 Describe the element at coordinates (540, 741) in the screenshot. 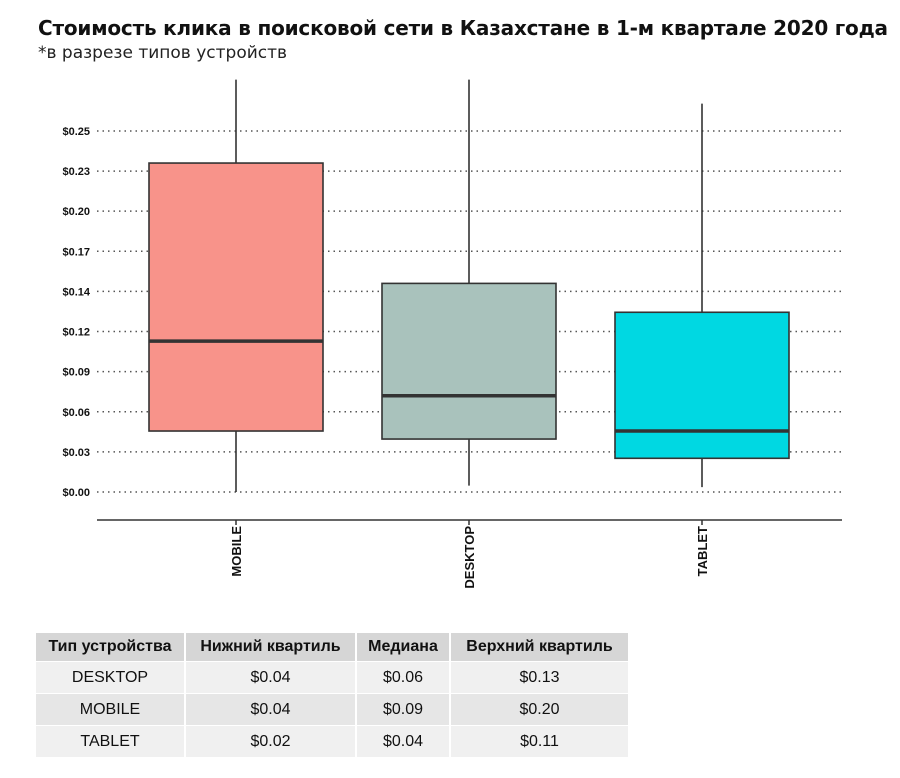

I see `table-cell: $0.11` at that location.